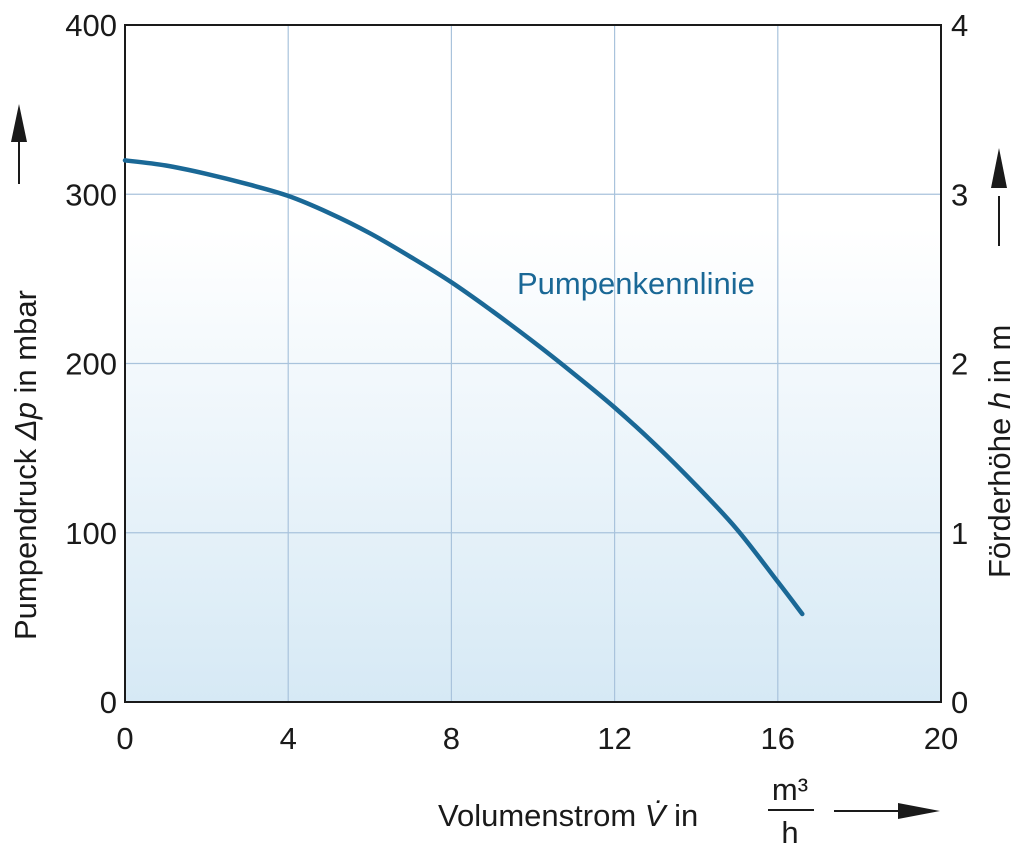 The height and width of the screenshot is (855, 1024). What do you see at coordinates (959, 364) in the screenshot?
I see `y2-tick-label: 2` at bounding box center [959, 364].